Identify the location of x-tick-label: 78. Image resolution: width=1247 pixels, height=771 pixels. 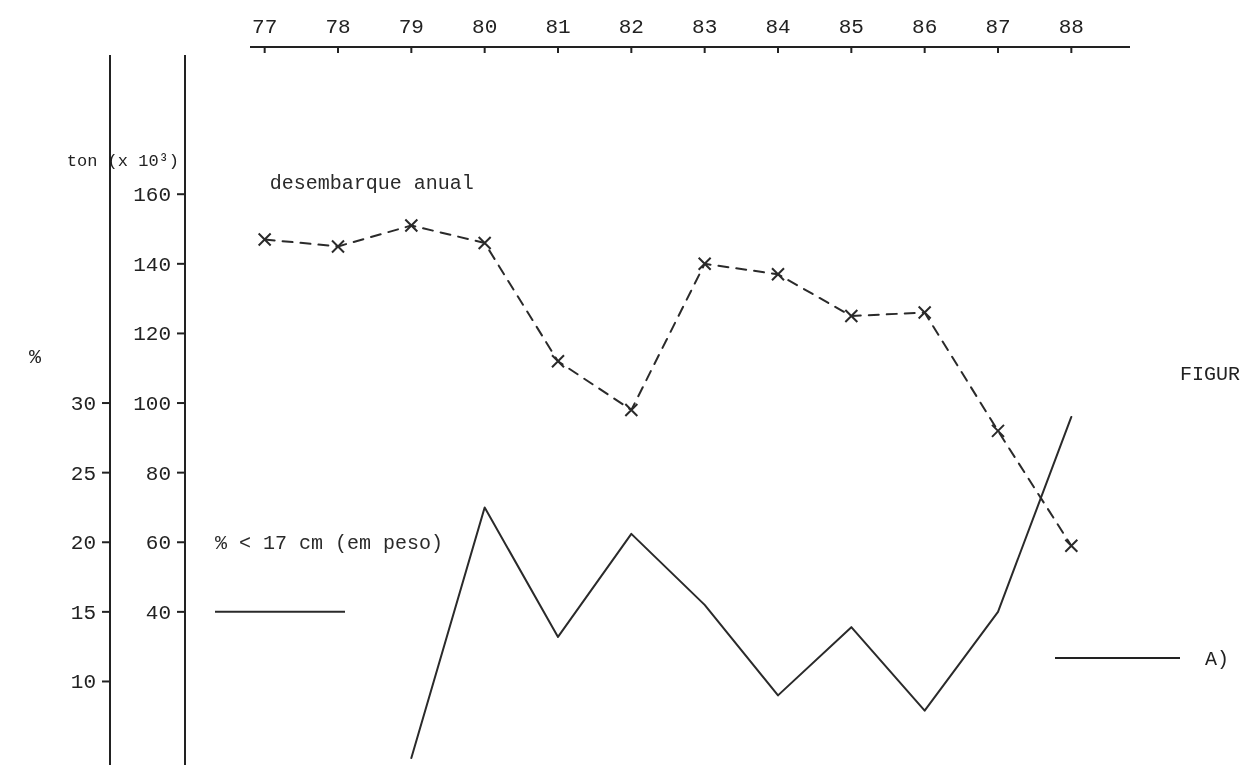
(338, 27).